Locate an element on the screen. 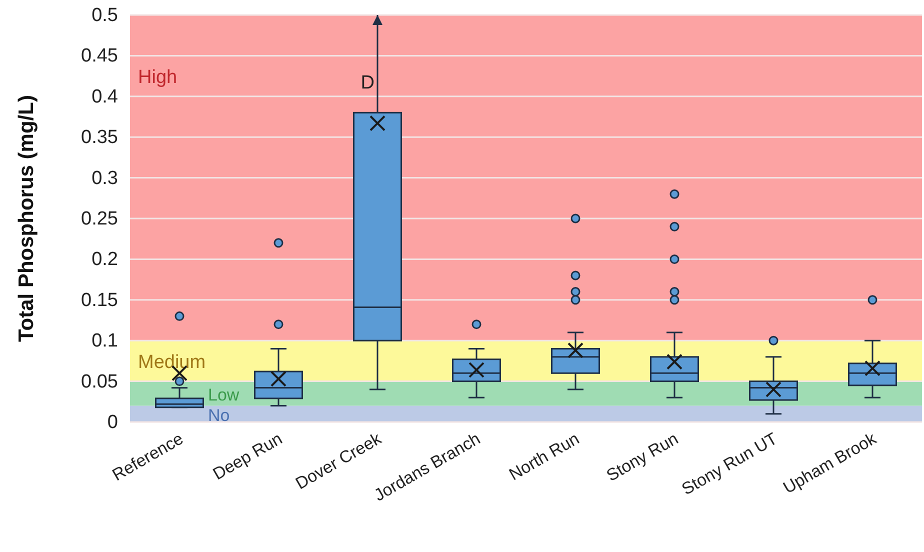  band-label: Low is located at coordinates (224, 395).